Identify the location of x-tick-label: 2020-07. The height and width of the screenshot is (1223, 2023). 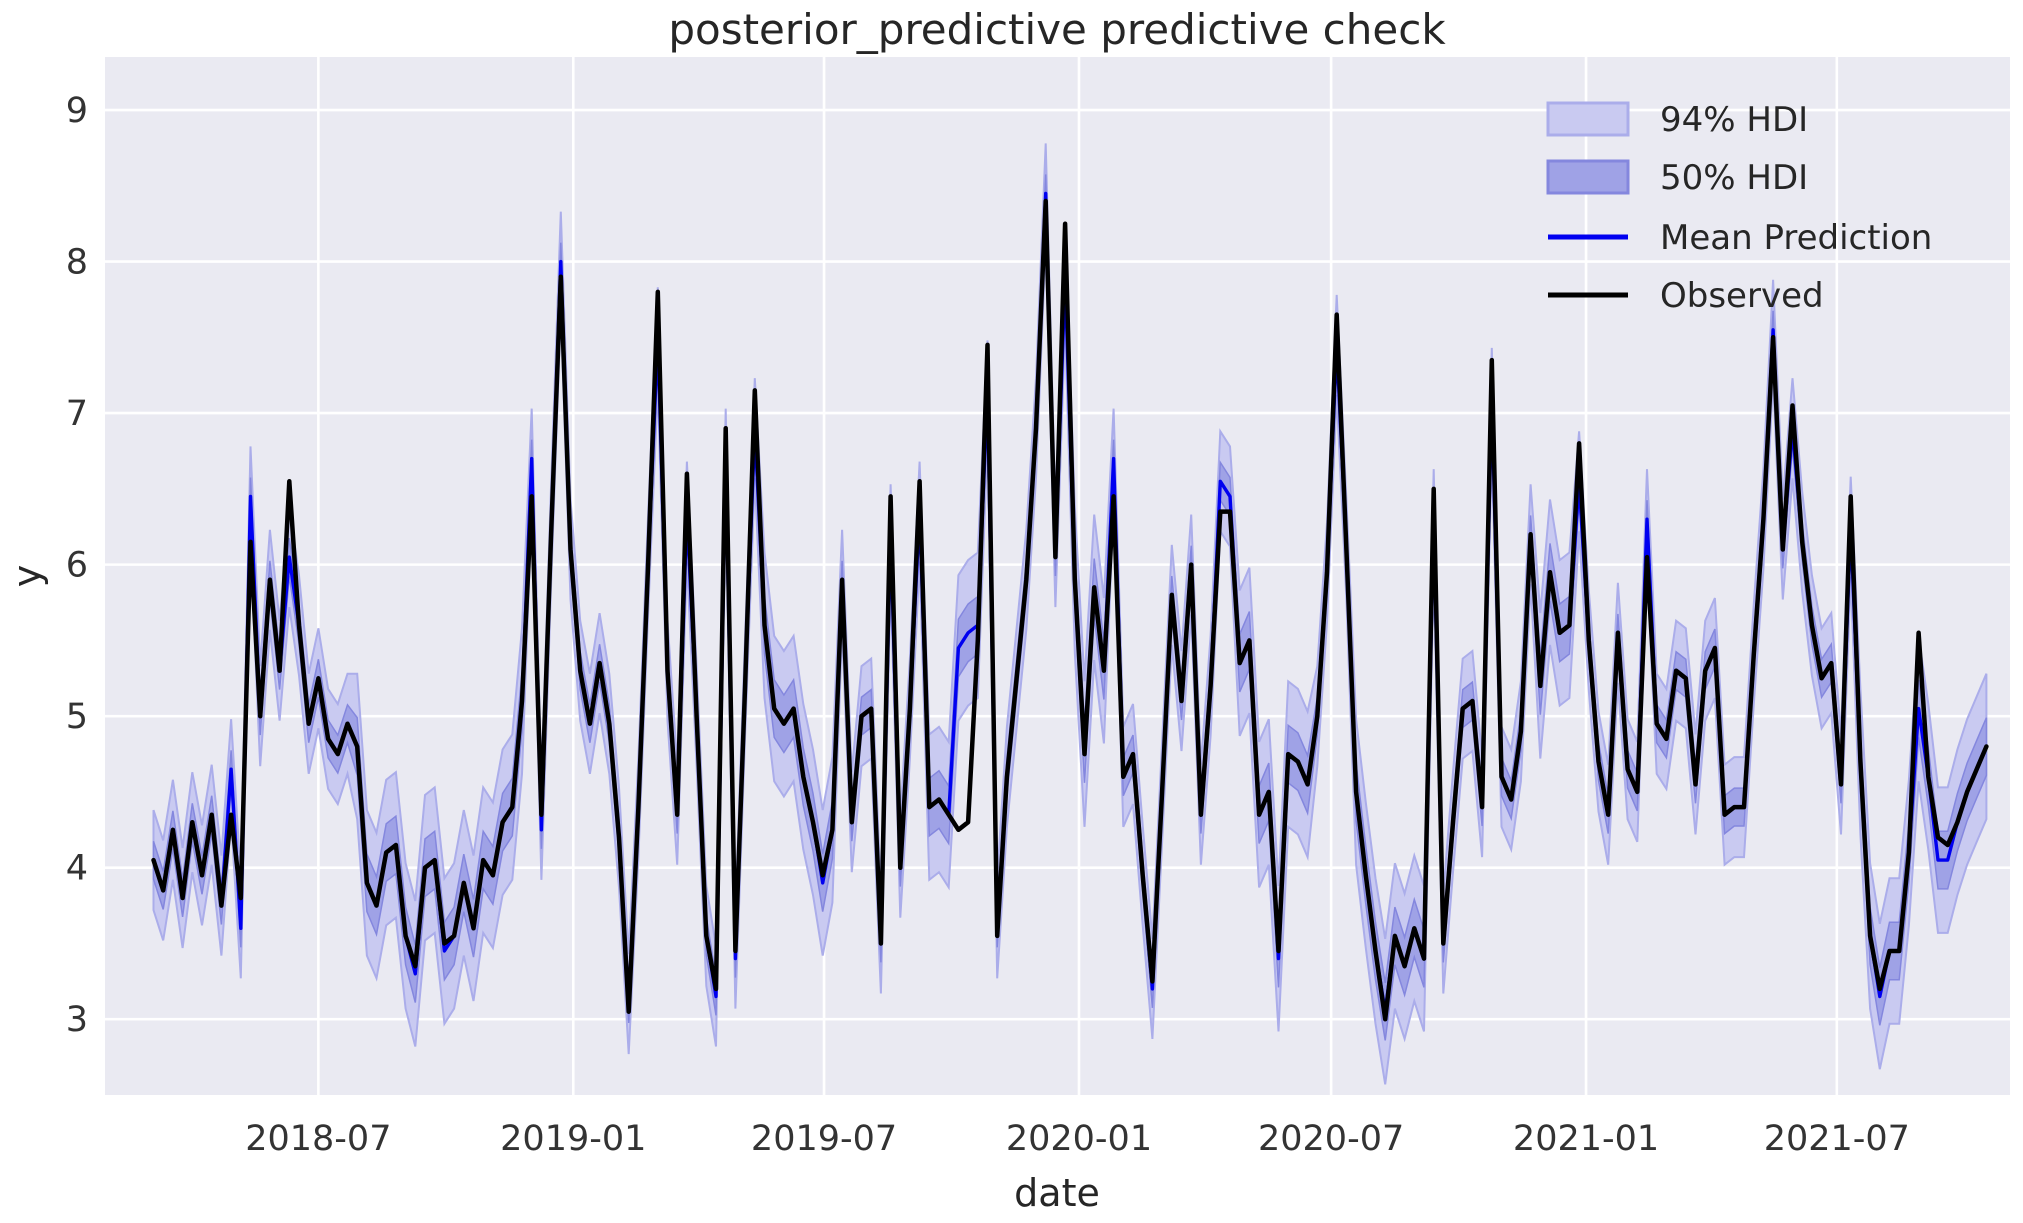
(1331, 1139).